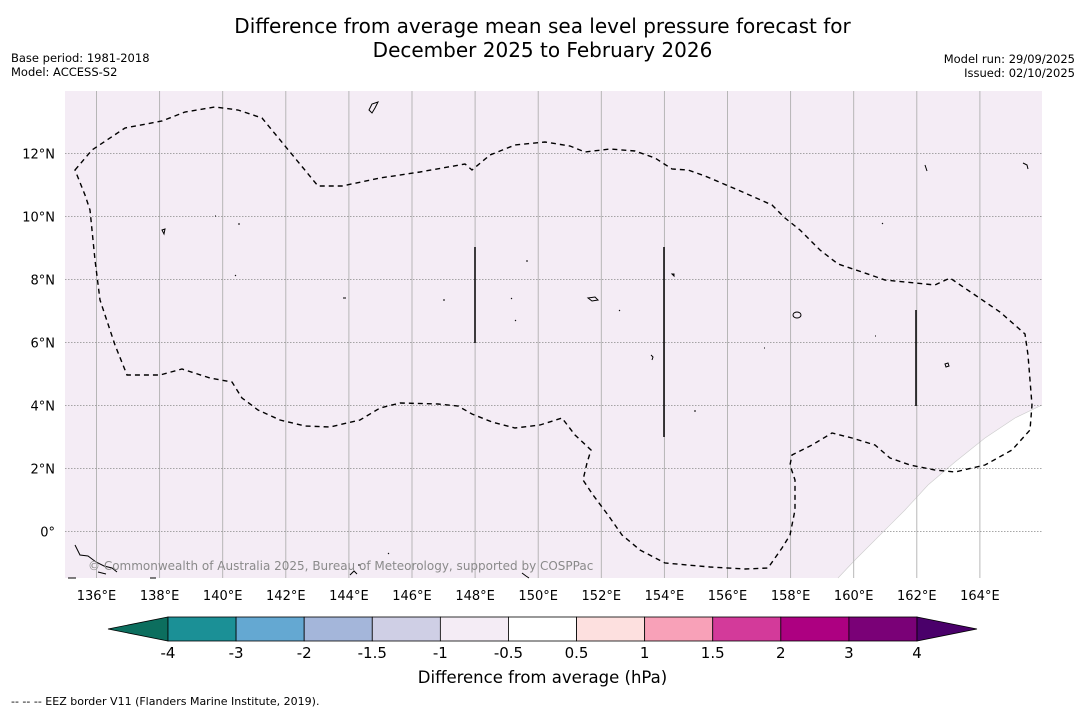 The height and width of the screenshot is (713, 1085). I want to click on colorbar-tick-label: 1.5, so click(713, 653).